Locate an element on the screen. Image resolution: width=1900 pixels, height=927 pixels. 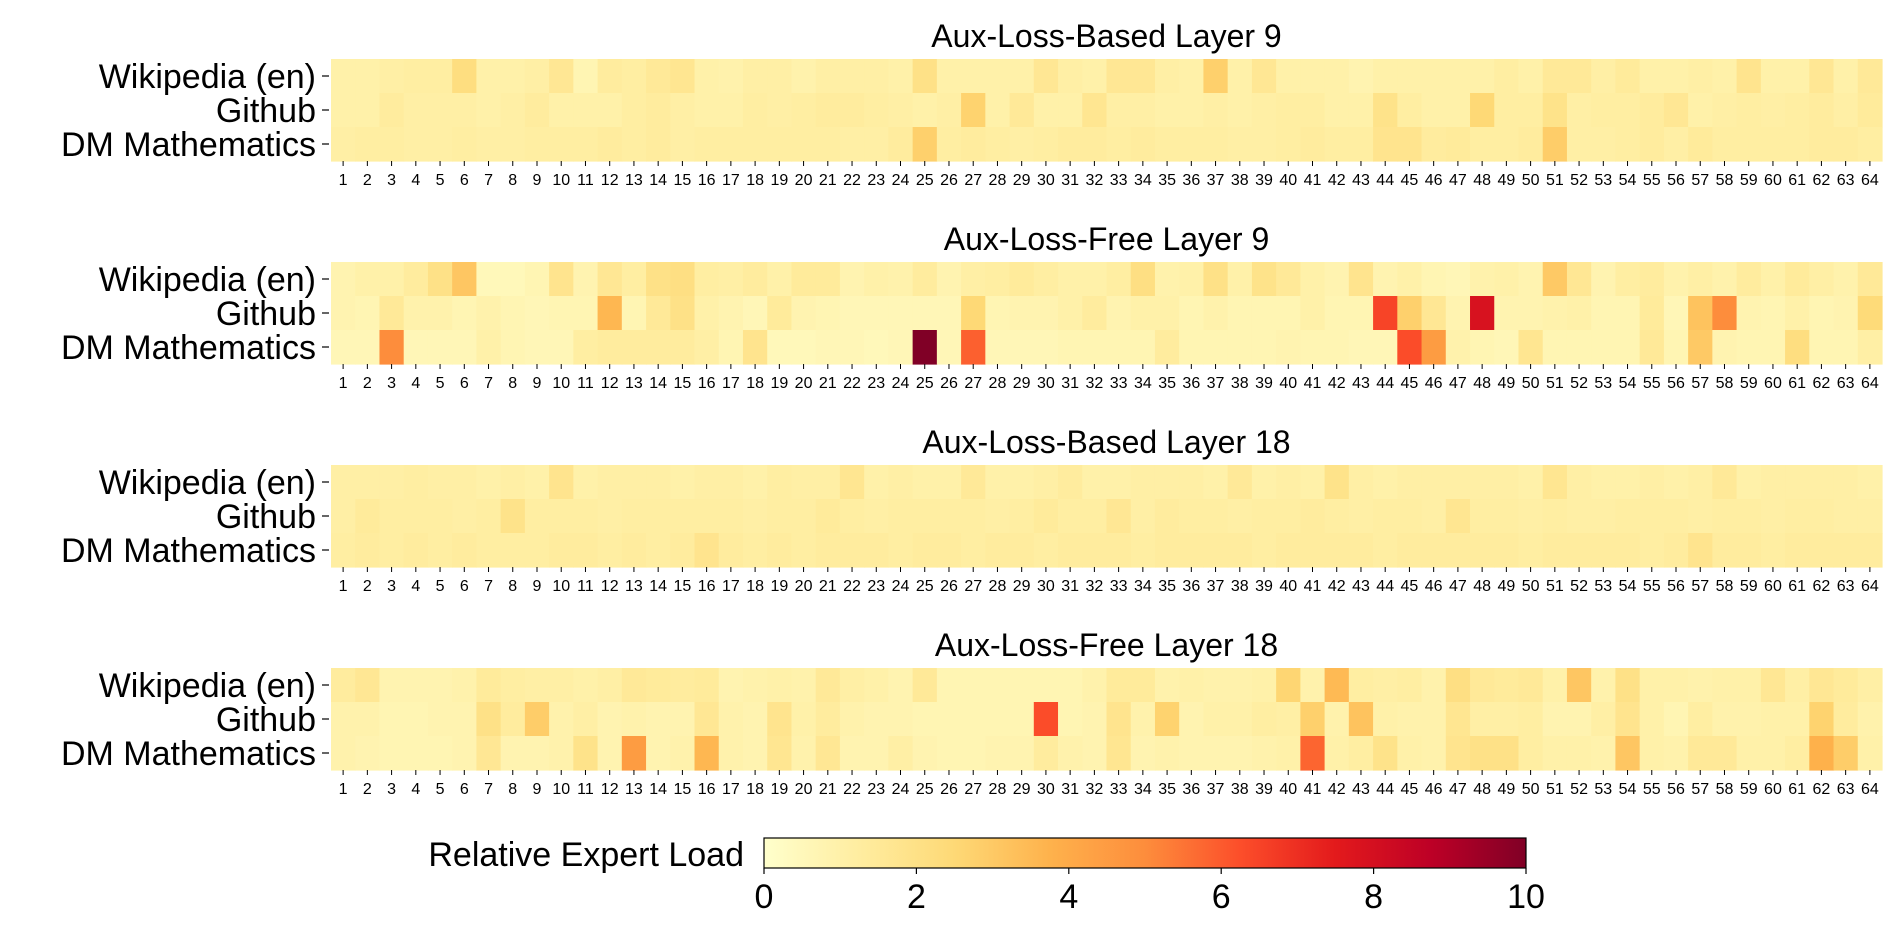
x-tick-label: 46 is located at coordinates (1434, 789).